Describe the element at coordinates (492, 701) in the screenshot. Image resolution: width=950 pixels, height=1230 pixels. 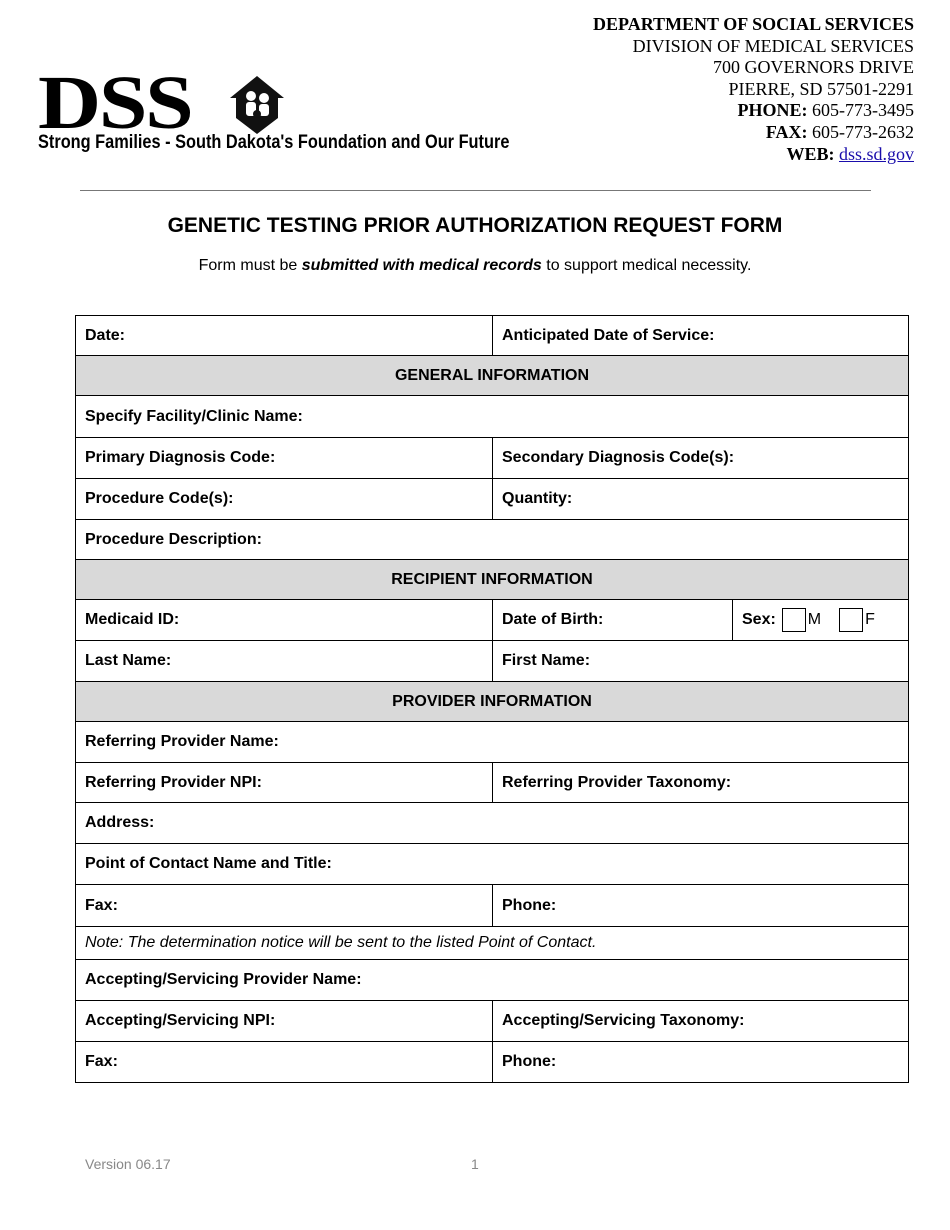
I see `section-provider: PROVIDER INFORMATION` at that location.